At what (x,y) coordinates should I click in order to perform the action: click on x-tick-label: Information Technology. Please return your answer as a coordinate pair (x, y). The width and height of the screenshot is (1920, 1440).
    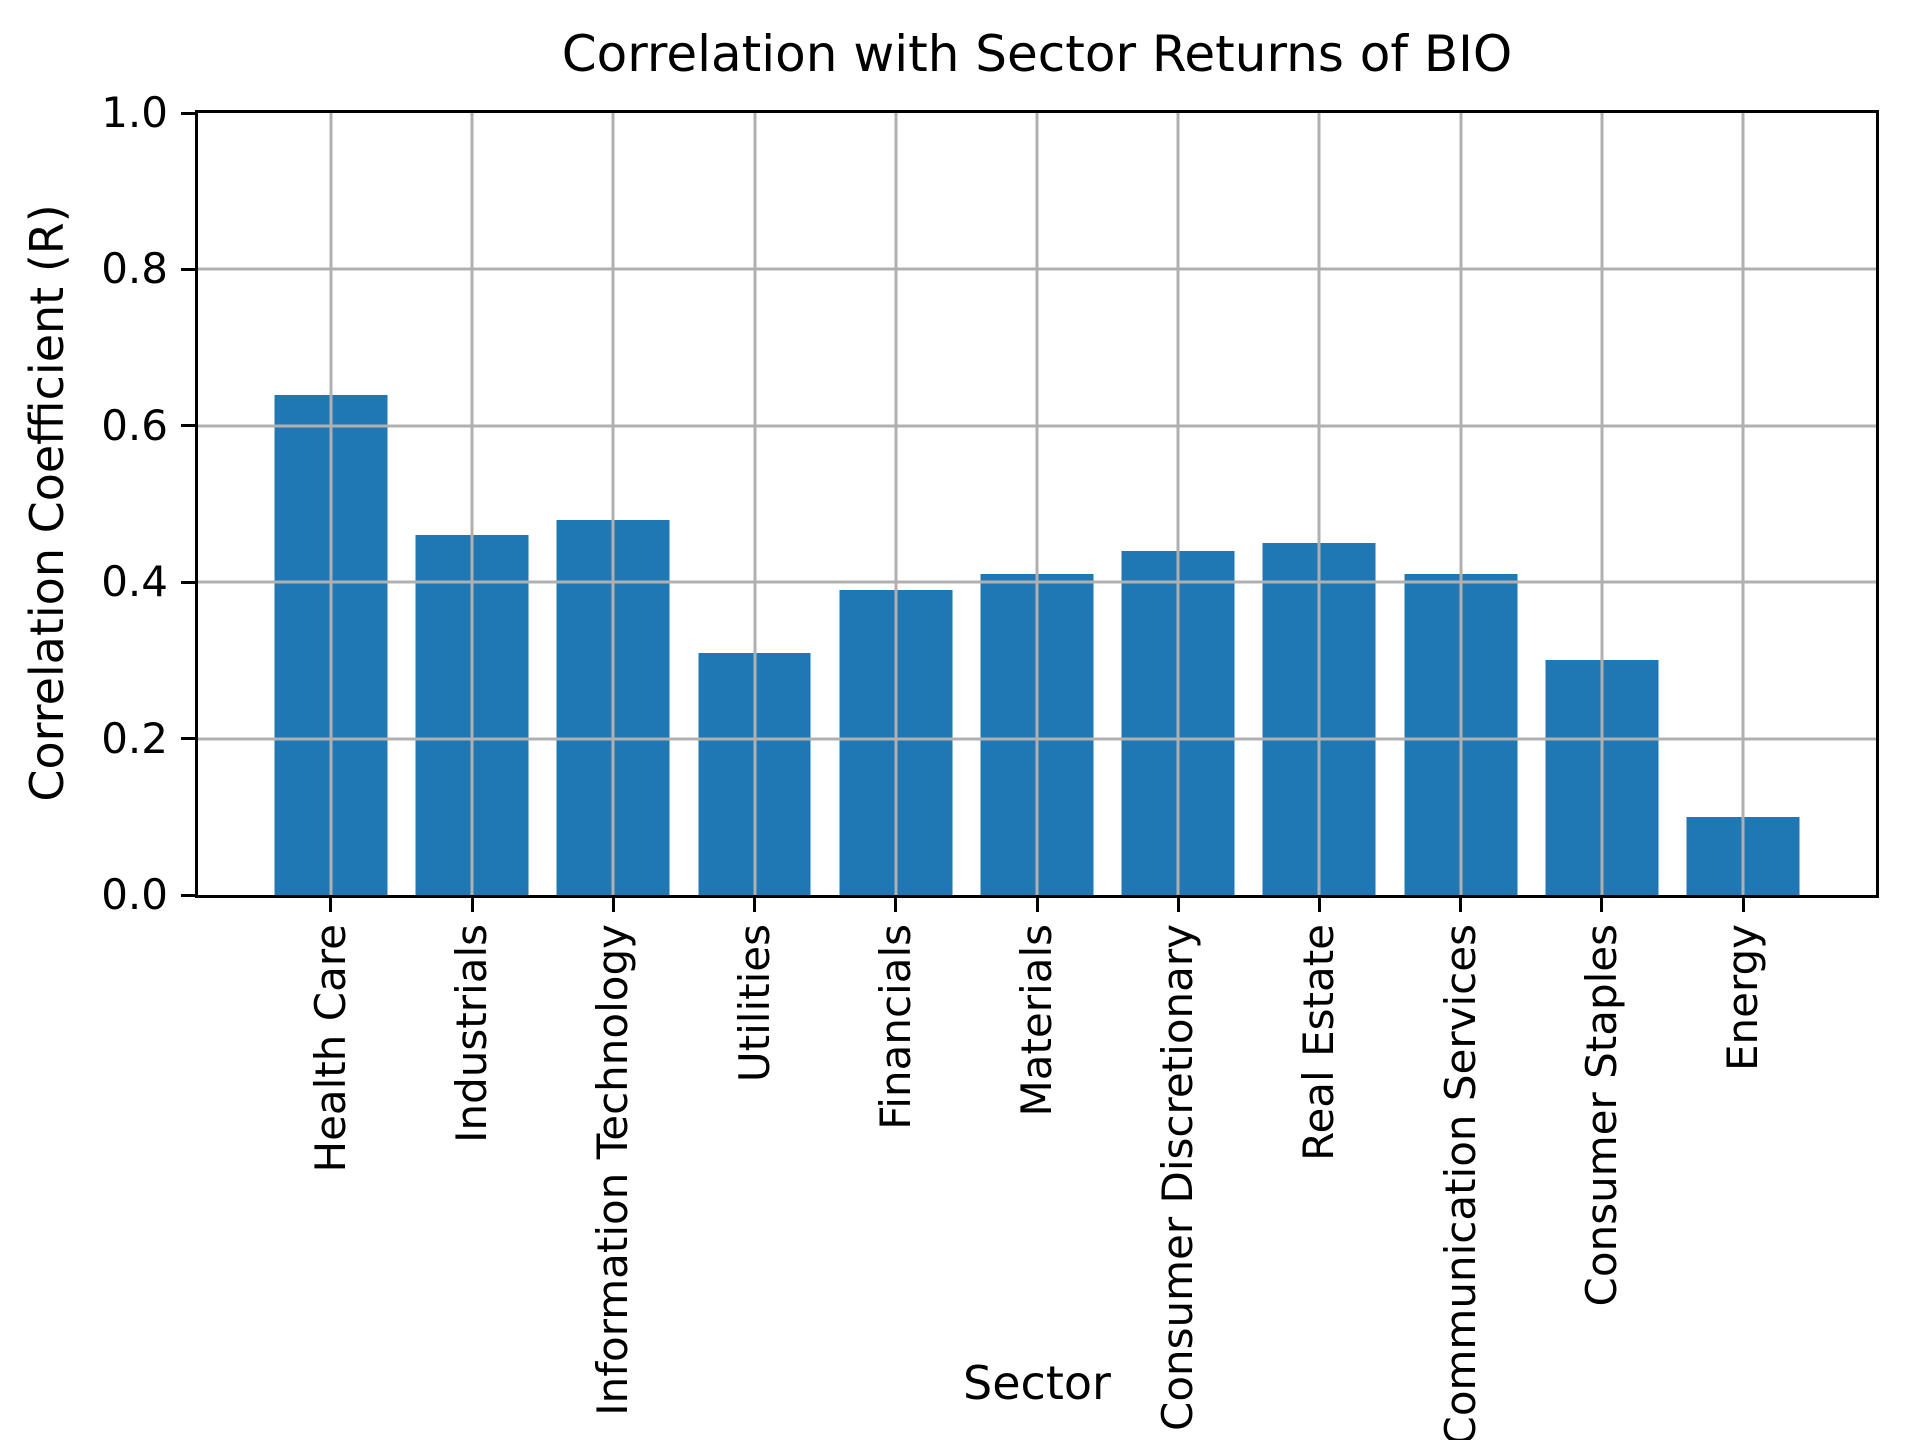
    Looking at the image, I should click on (613, 1170).